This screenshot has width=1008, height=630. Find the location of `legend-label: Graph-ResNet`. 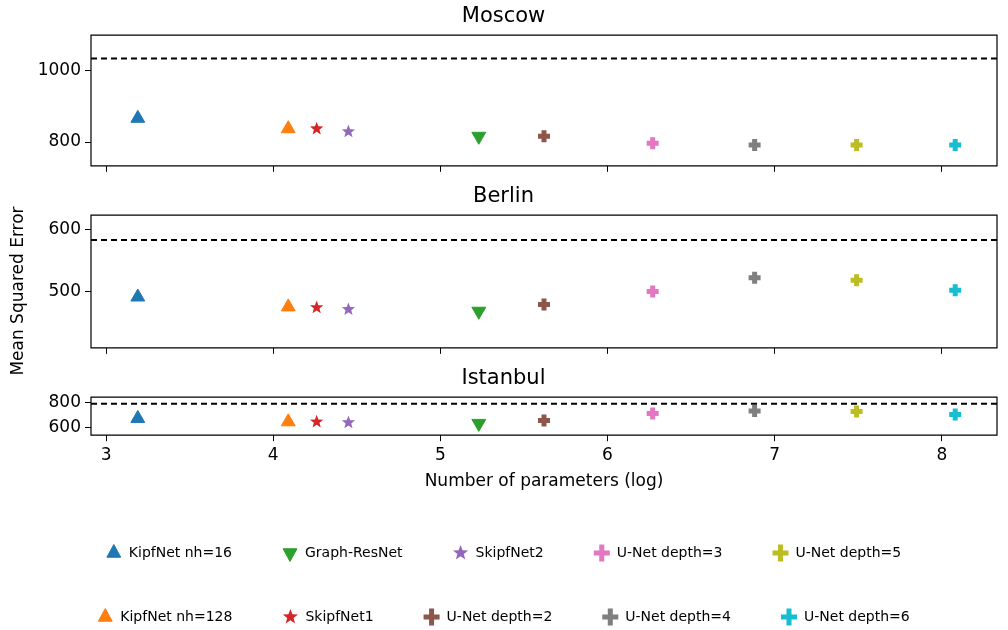

legend-label: Graph-ResNet is located at coordinates (354, 551).